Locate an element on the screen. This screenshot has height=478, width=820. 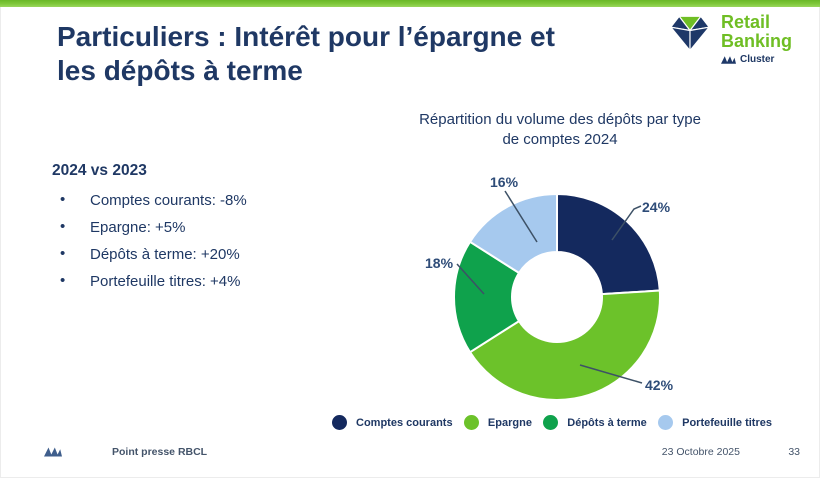
legend-label: Portefeuille titres is located at coordinates (727, 422).